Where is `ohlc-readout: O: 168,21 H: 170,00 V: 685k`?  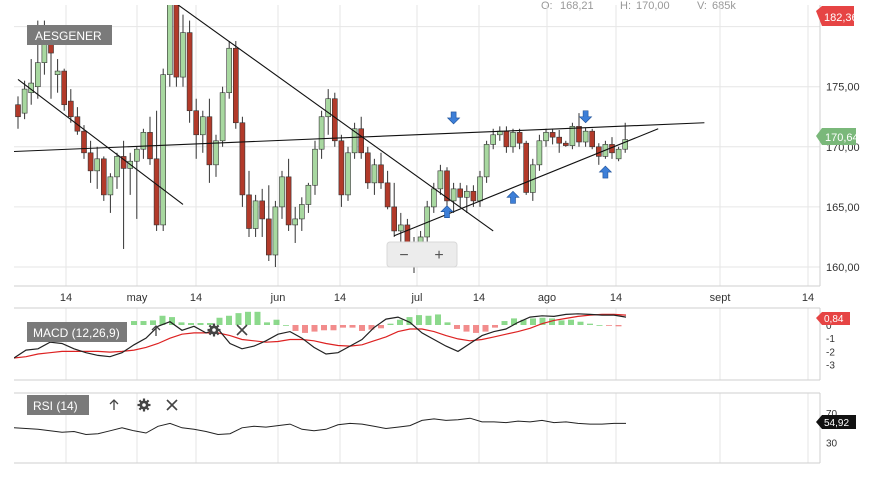
ohlc-readout: O: 168,21 H: 170,00 V: 685k is located at coordinates (638, 6).